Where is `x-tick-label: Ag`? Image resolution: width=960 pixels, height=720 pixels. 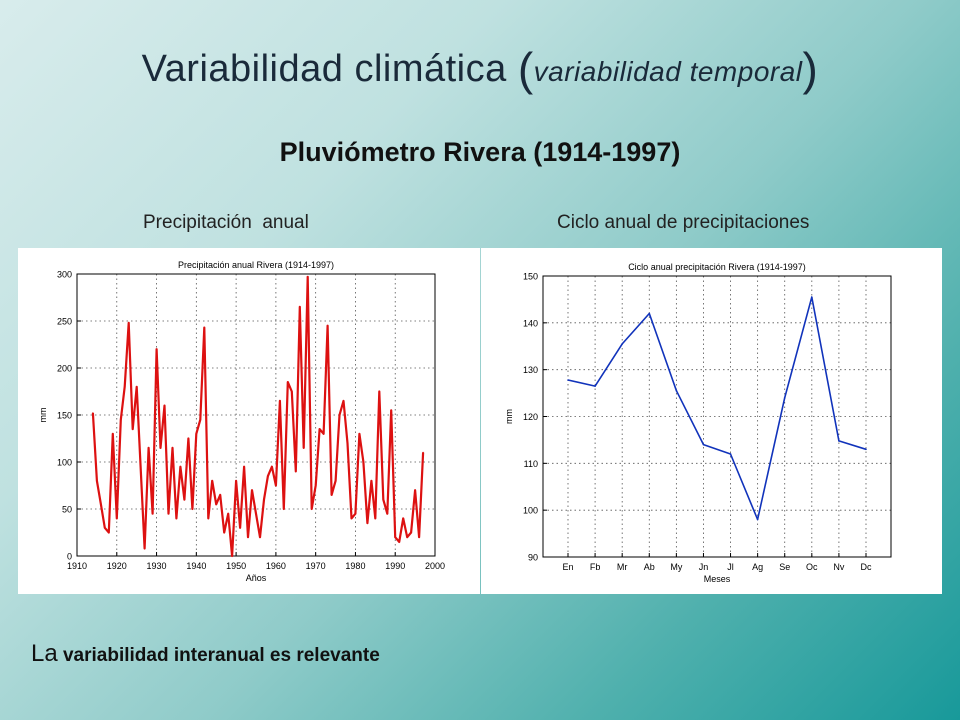
x-tick-label: Ag is located at coordinates (757, 567).